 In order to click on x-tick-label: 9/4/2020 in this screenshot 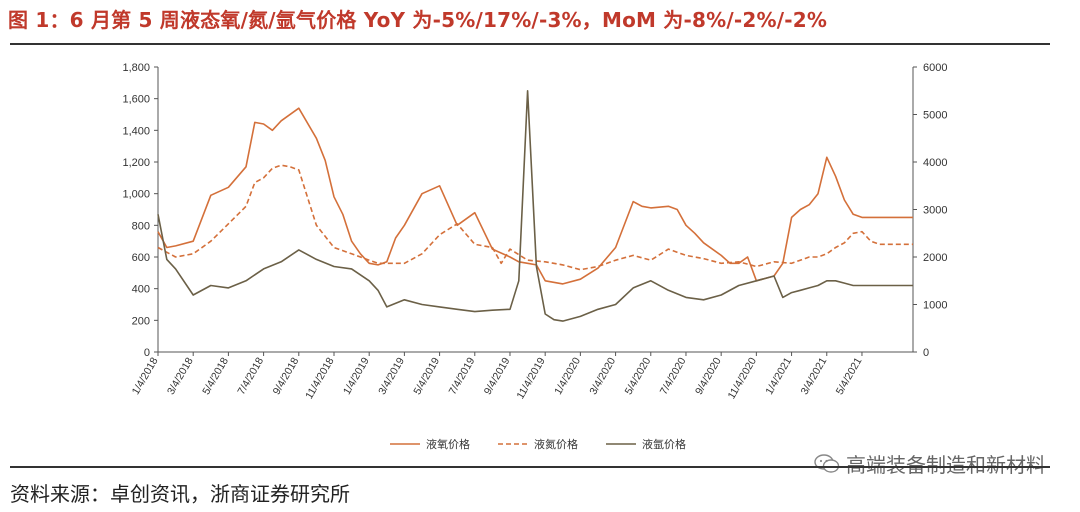, I will do `click(708, 376)`.